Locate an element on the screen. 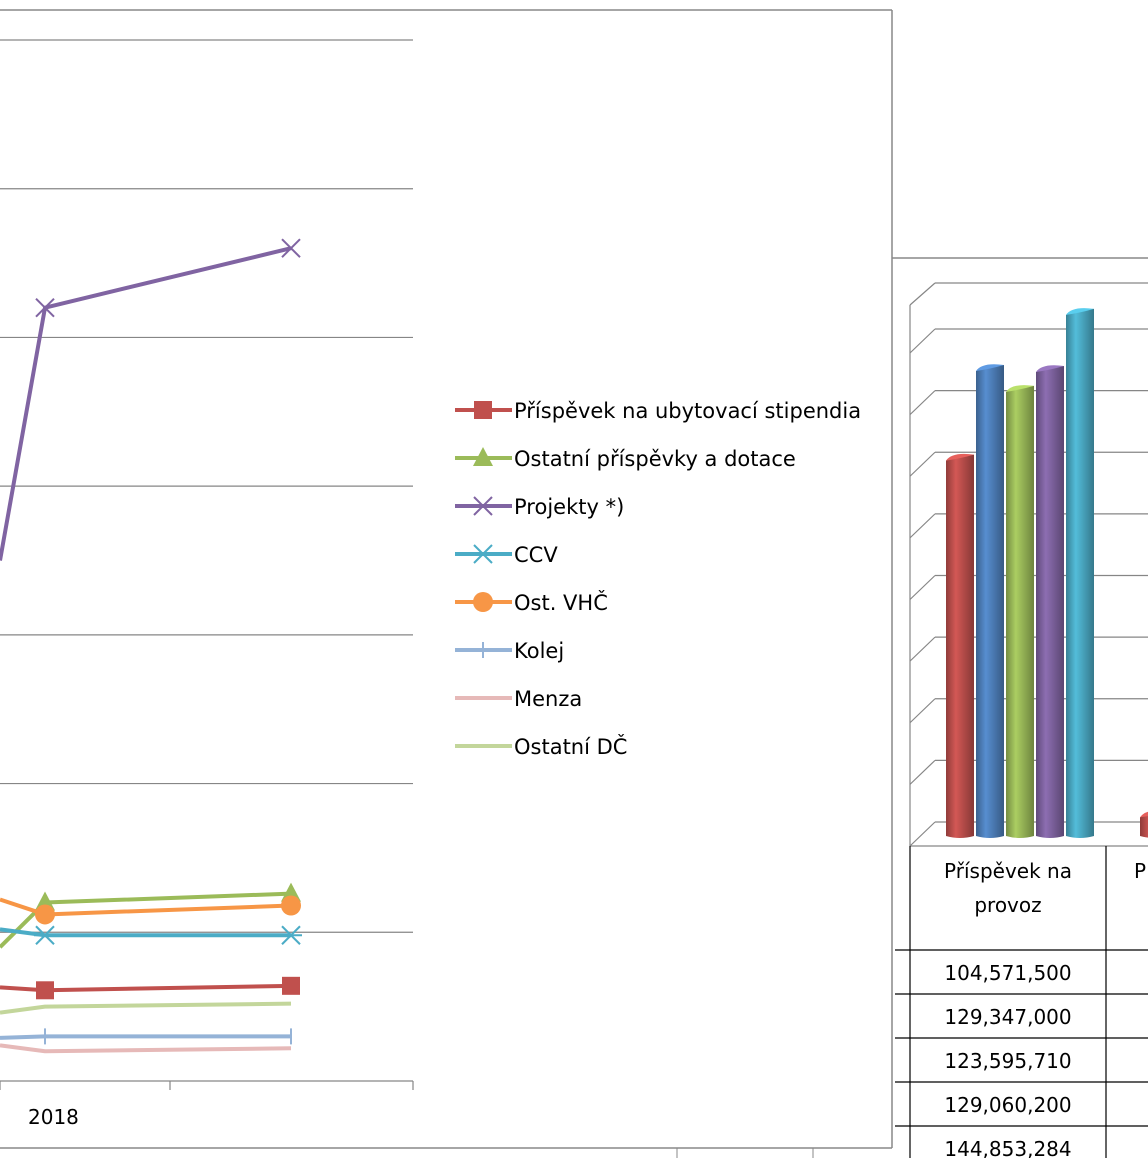 Image resolution: width=1148 pixels, height=1158 pixels. legend-label: Příspěvek na ubytovací stipendia is located at coordinates (687, 411).